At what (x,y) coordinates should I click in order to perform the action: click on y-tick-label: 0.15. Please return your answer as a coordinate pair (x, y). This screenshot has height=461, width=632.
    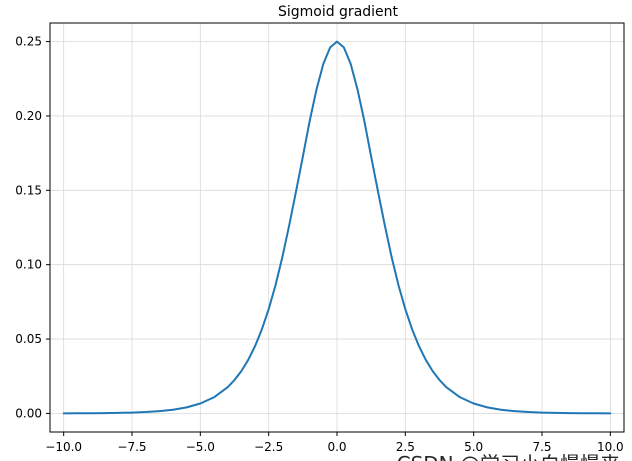
    Looking at the image, I should click on (28, 190).